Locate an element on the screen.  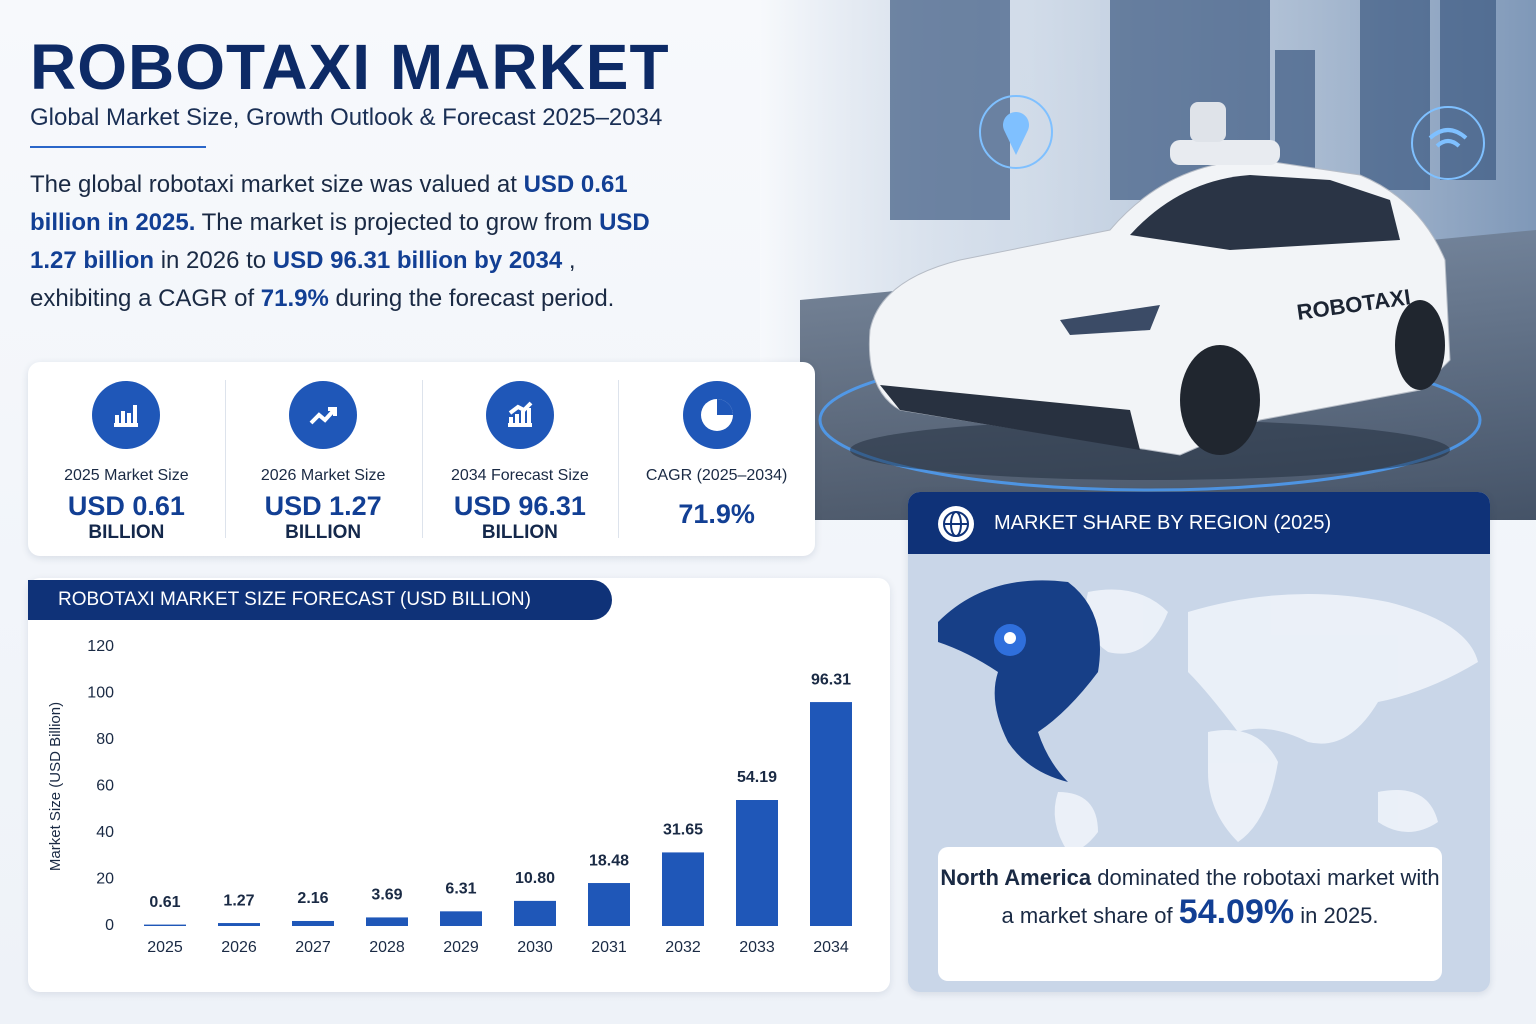
region-title: MARKET SHARE BY REGION (2025) is located at coordinates (1199, 523).